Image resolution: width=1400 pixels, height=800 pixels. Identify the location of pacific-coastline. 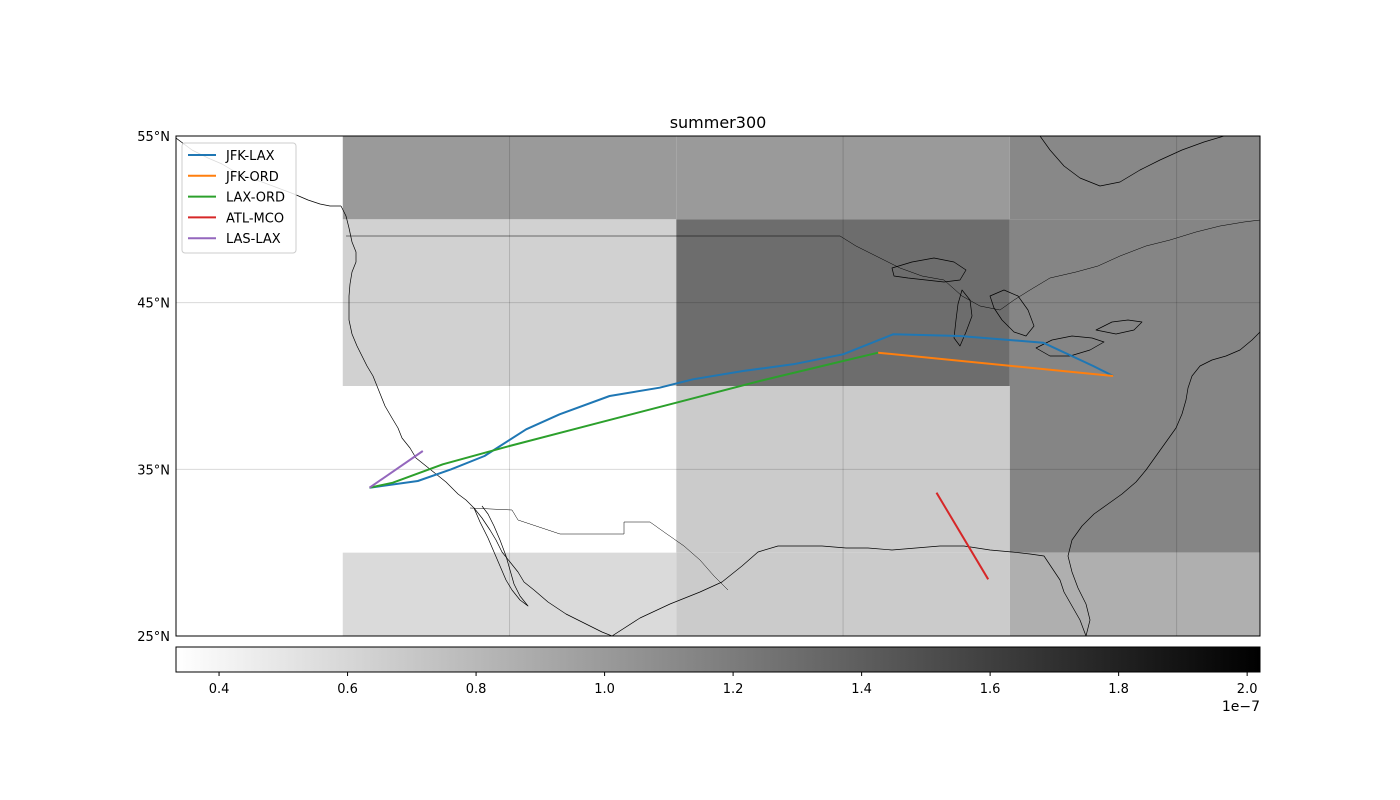
(476, 420).